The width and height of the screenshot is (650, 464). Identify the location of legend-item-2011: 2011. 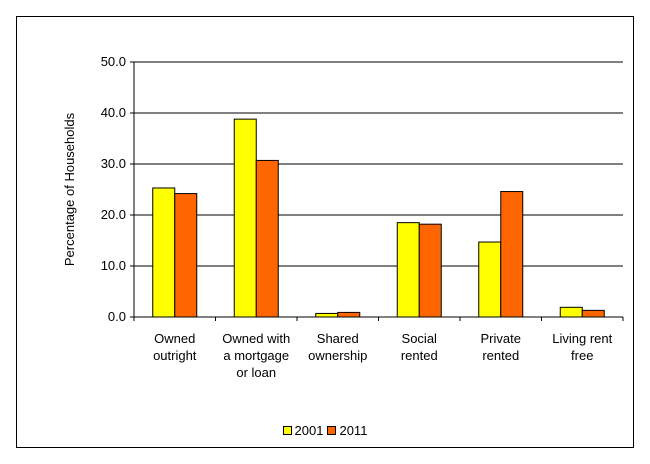
(347, 430).